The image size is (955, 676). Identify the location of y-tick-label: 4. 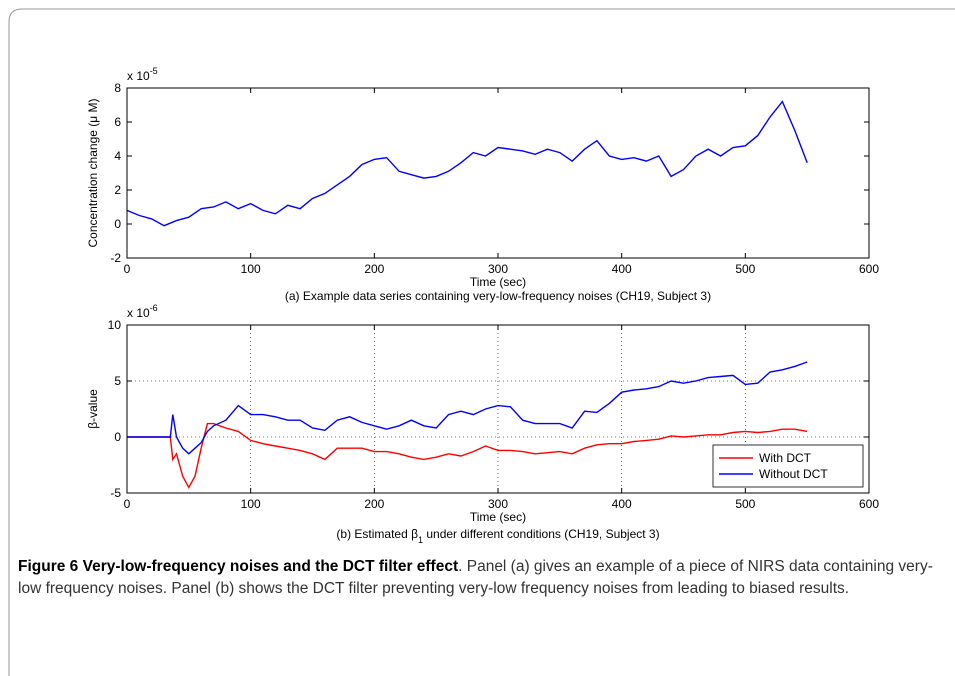
(117, 156).